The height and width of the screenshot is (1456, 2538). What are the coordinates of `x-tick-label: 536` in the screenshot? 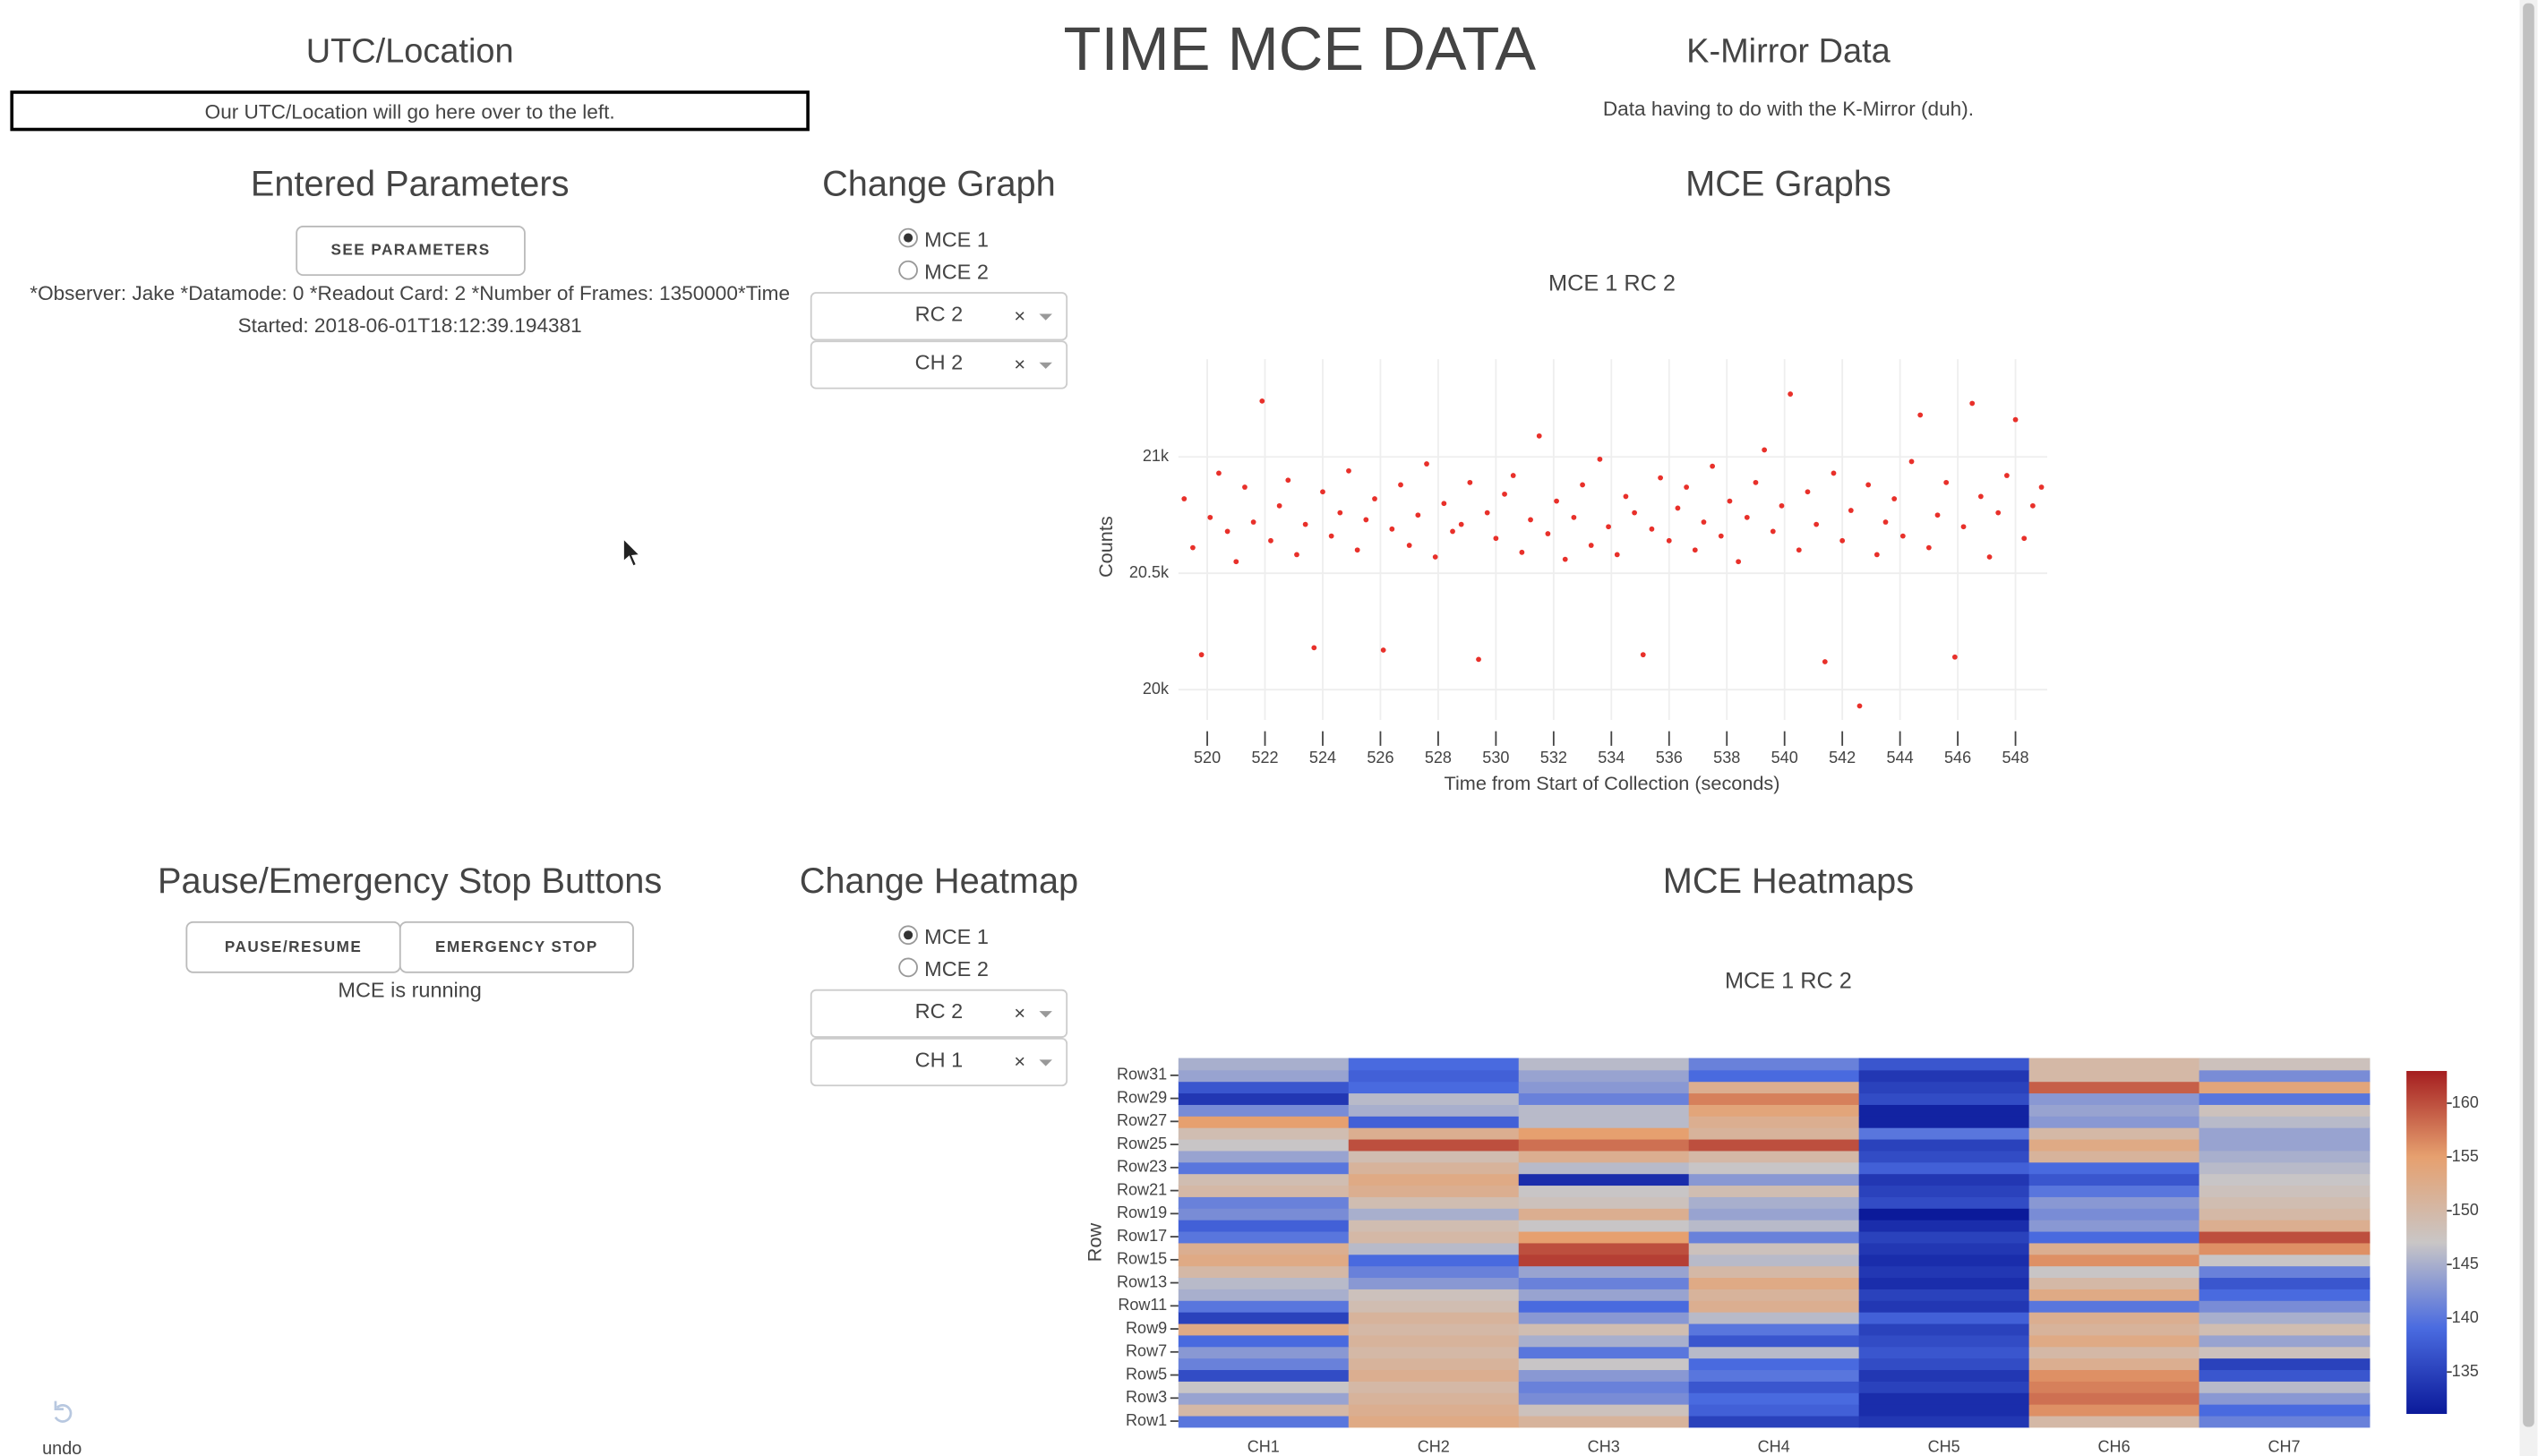 It's located at (1669, 758).